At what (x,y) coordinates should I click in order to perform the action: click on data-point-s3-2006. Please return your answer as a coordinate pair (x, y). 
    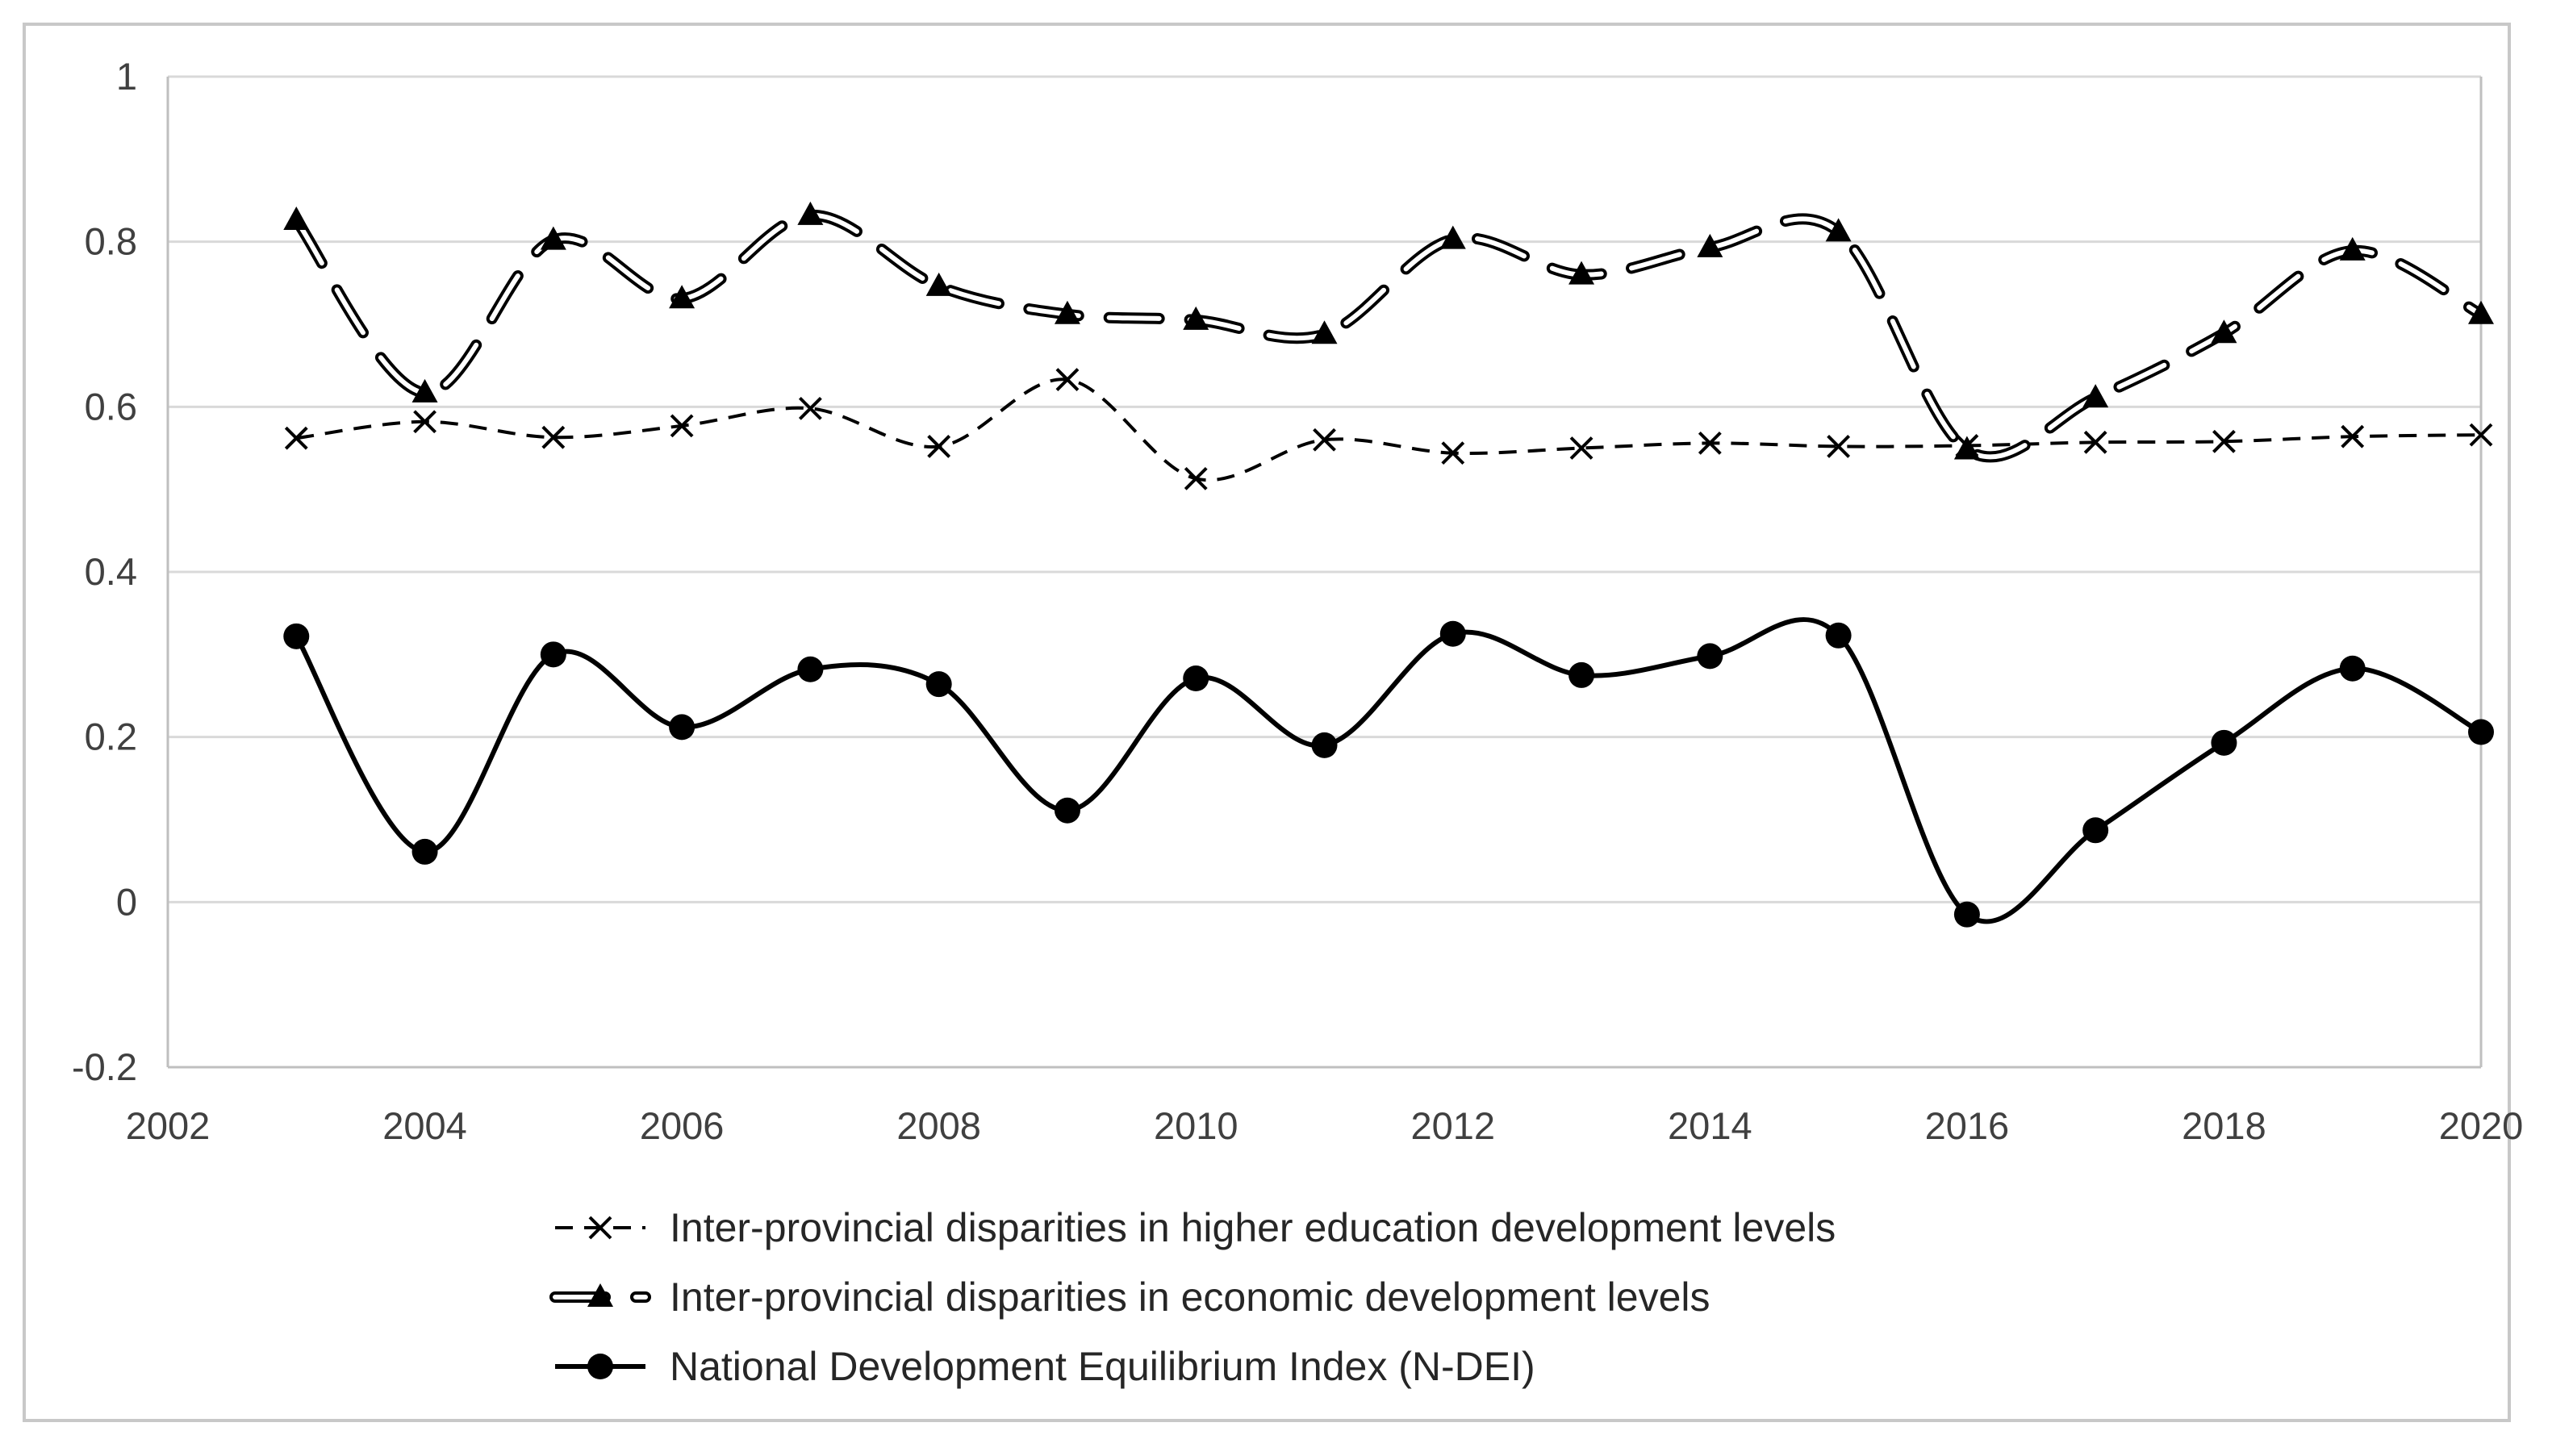
    Looking at the image, I should click on (682, 728).